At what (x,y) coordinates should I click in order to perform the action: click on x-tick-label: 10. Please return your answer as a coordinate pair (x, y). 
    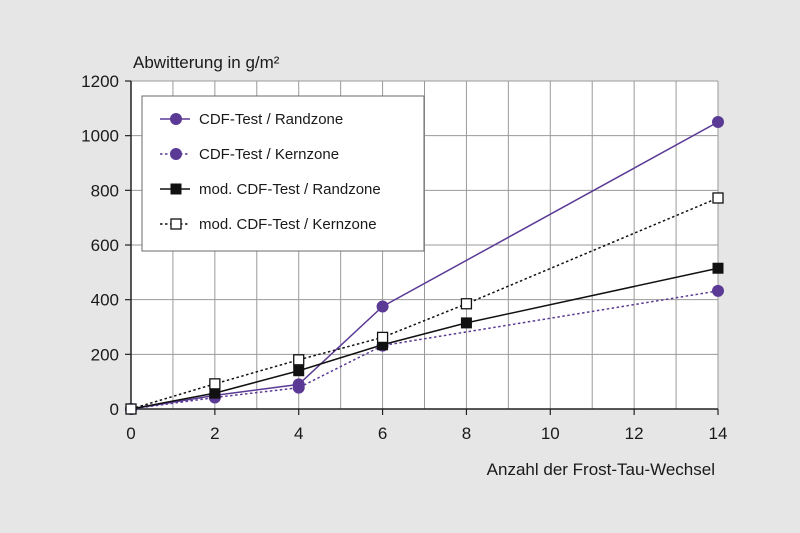
    Looking at the image, I should click on (550, 433).